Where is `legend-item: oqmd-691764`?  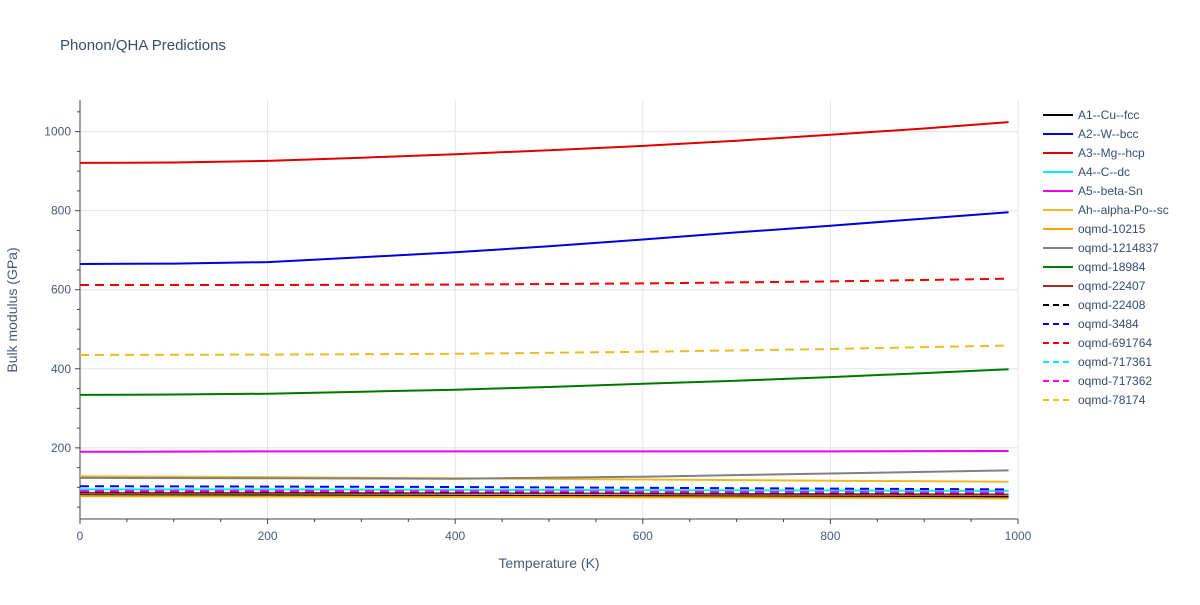
legend-item: oqmd-691764 is located at coordinates (1097, 343).